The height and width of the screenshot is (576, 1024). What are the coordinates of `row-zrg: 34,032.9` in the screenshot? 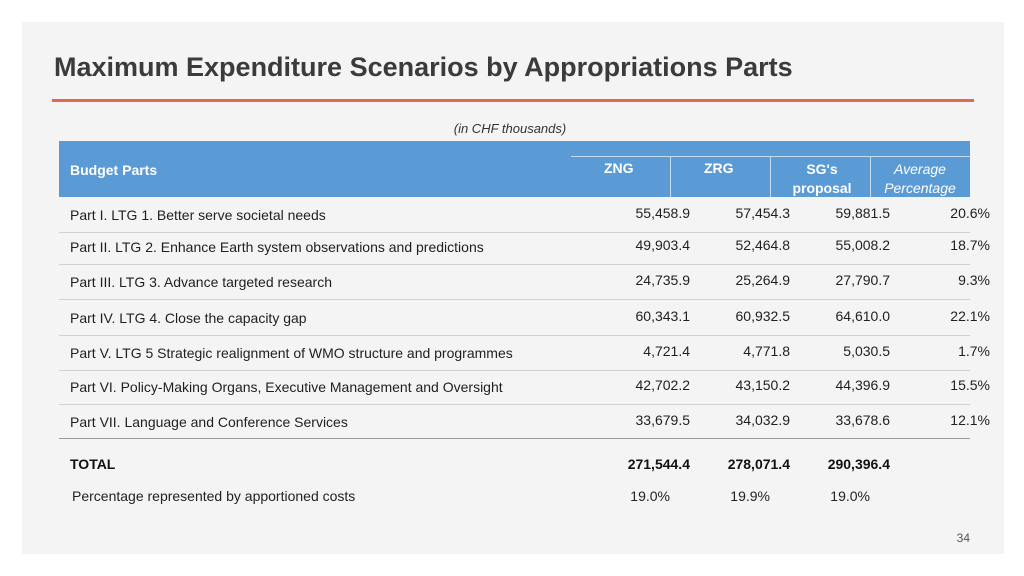 It's located at (763, 420).